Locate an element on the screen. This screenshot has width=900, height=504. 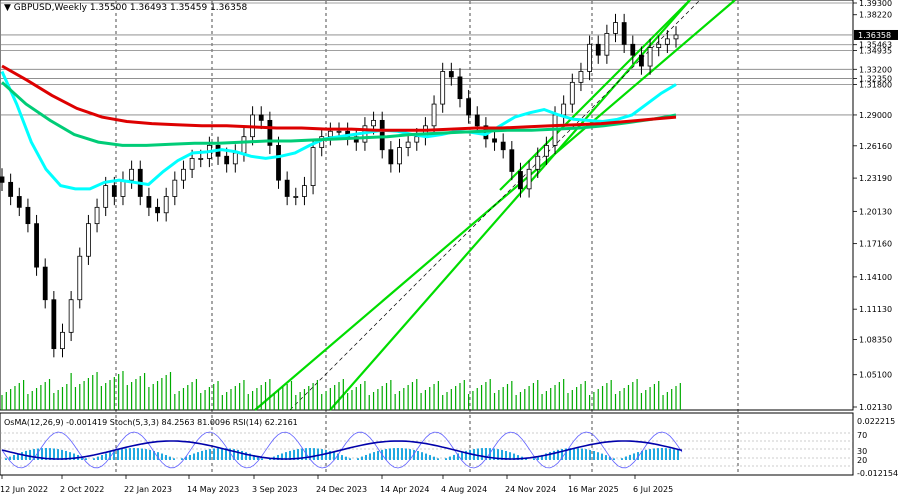
price-tick-label: 1.17160 is located at coordinates (875, 244).